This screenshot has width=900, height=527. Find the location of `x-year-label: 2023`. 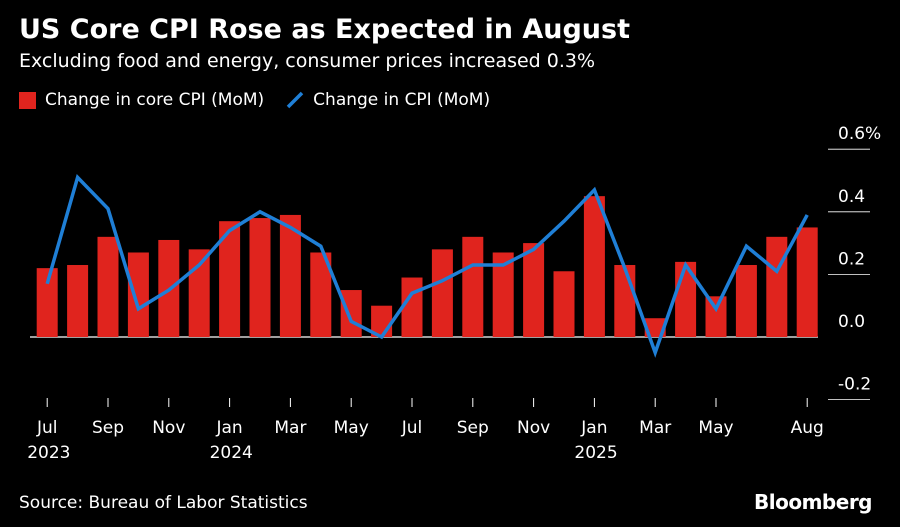

x-year-label: 2023 is located at coordinates (48, 453).